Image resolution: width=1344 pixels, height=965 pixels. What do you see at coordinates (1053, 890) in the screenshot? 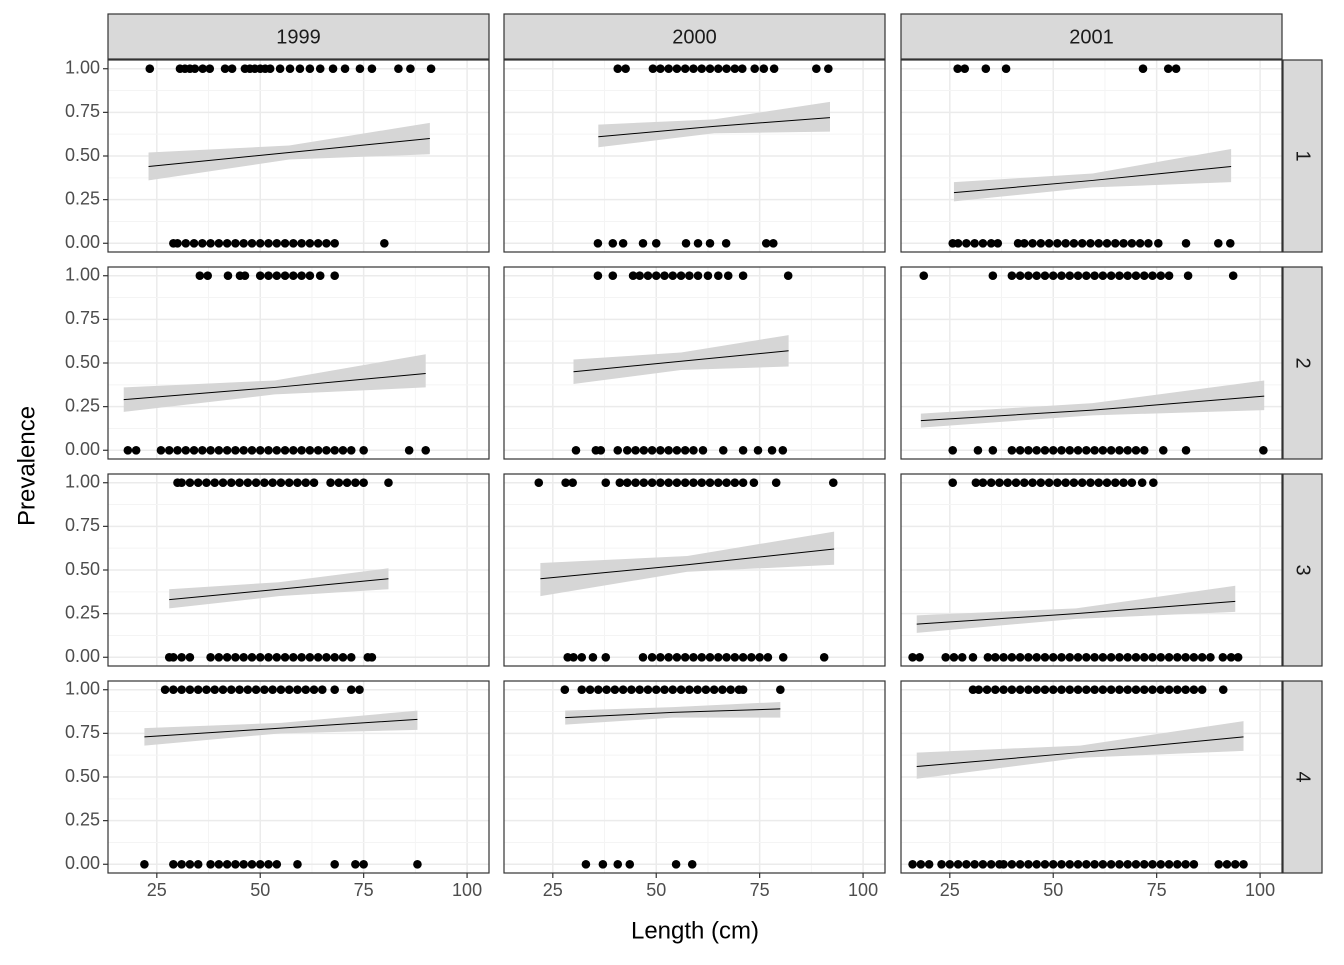
I see `x-tick-label: 50` at bounding box center [1053, 890].